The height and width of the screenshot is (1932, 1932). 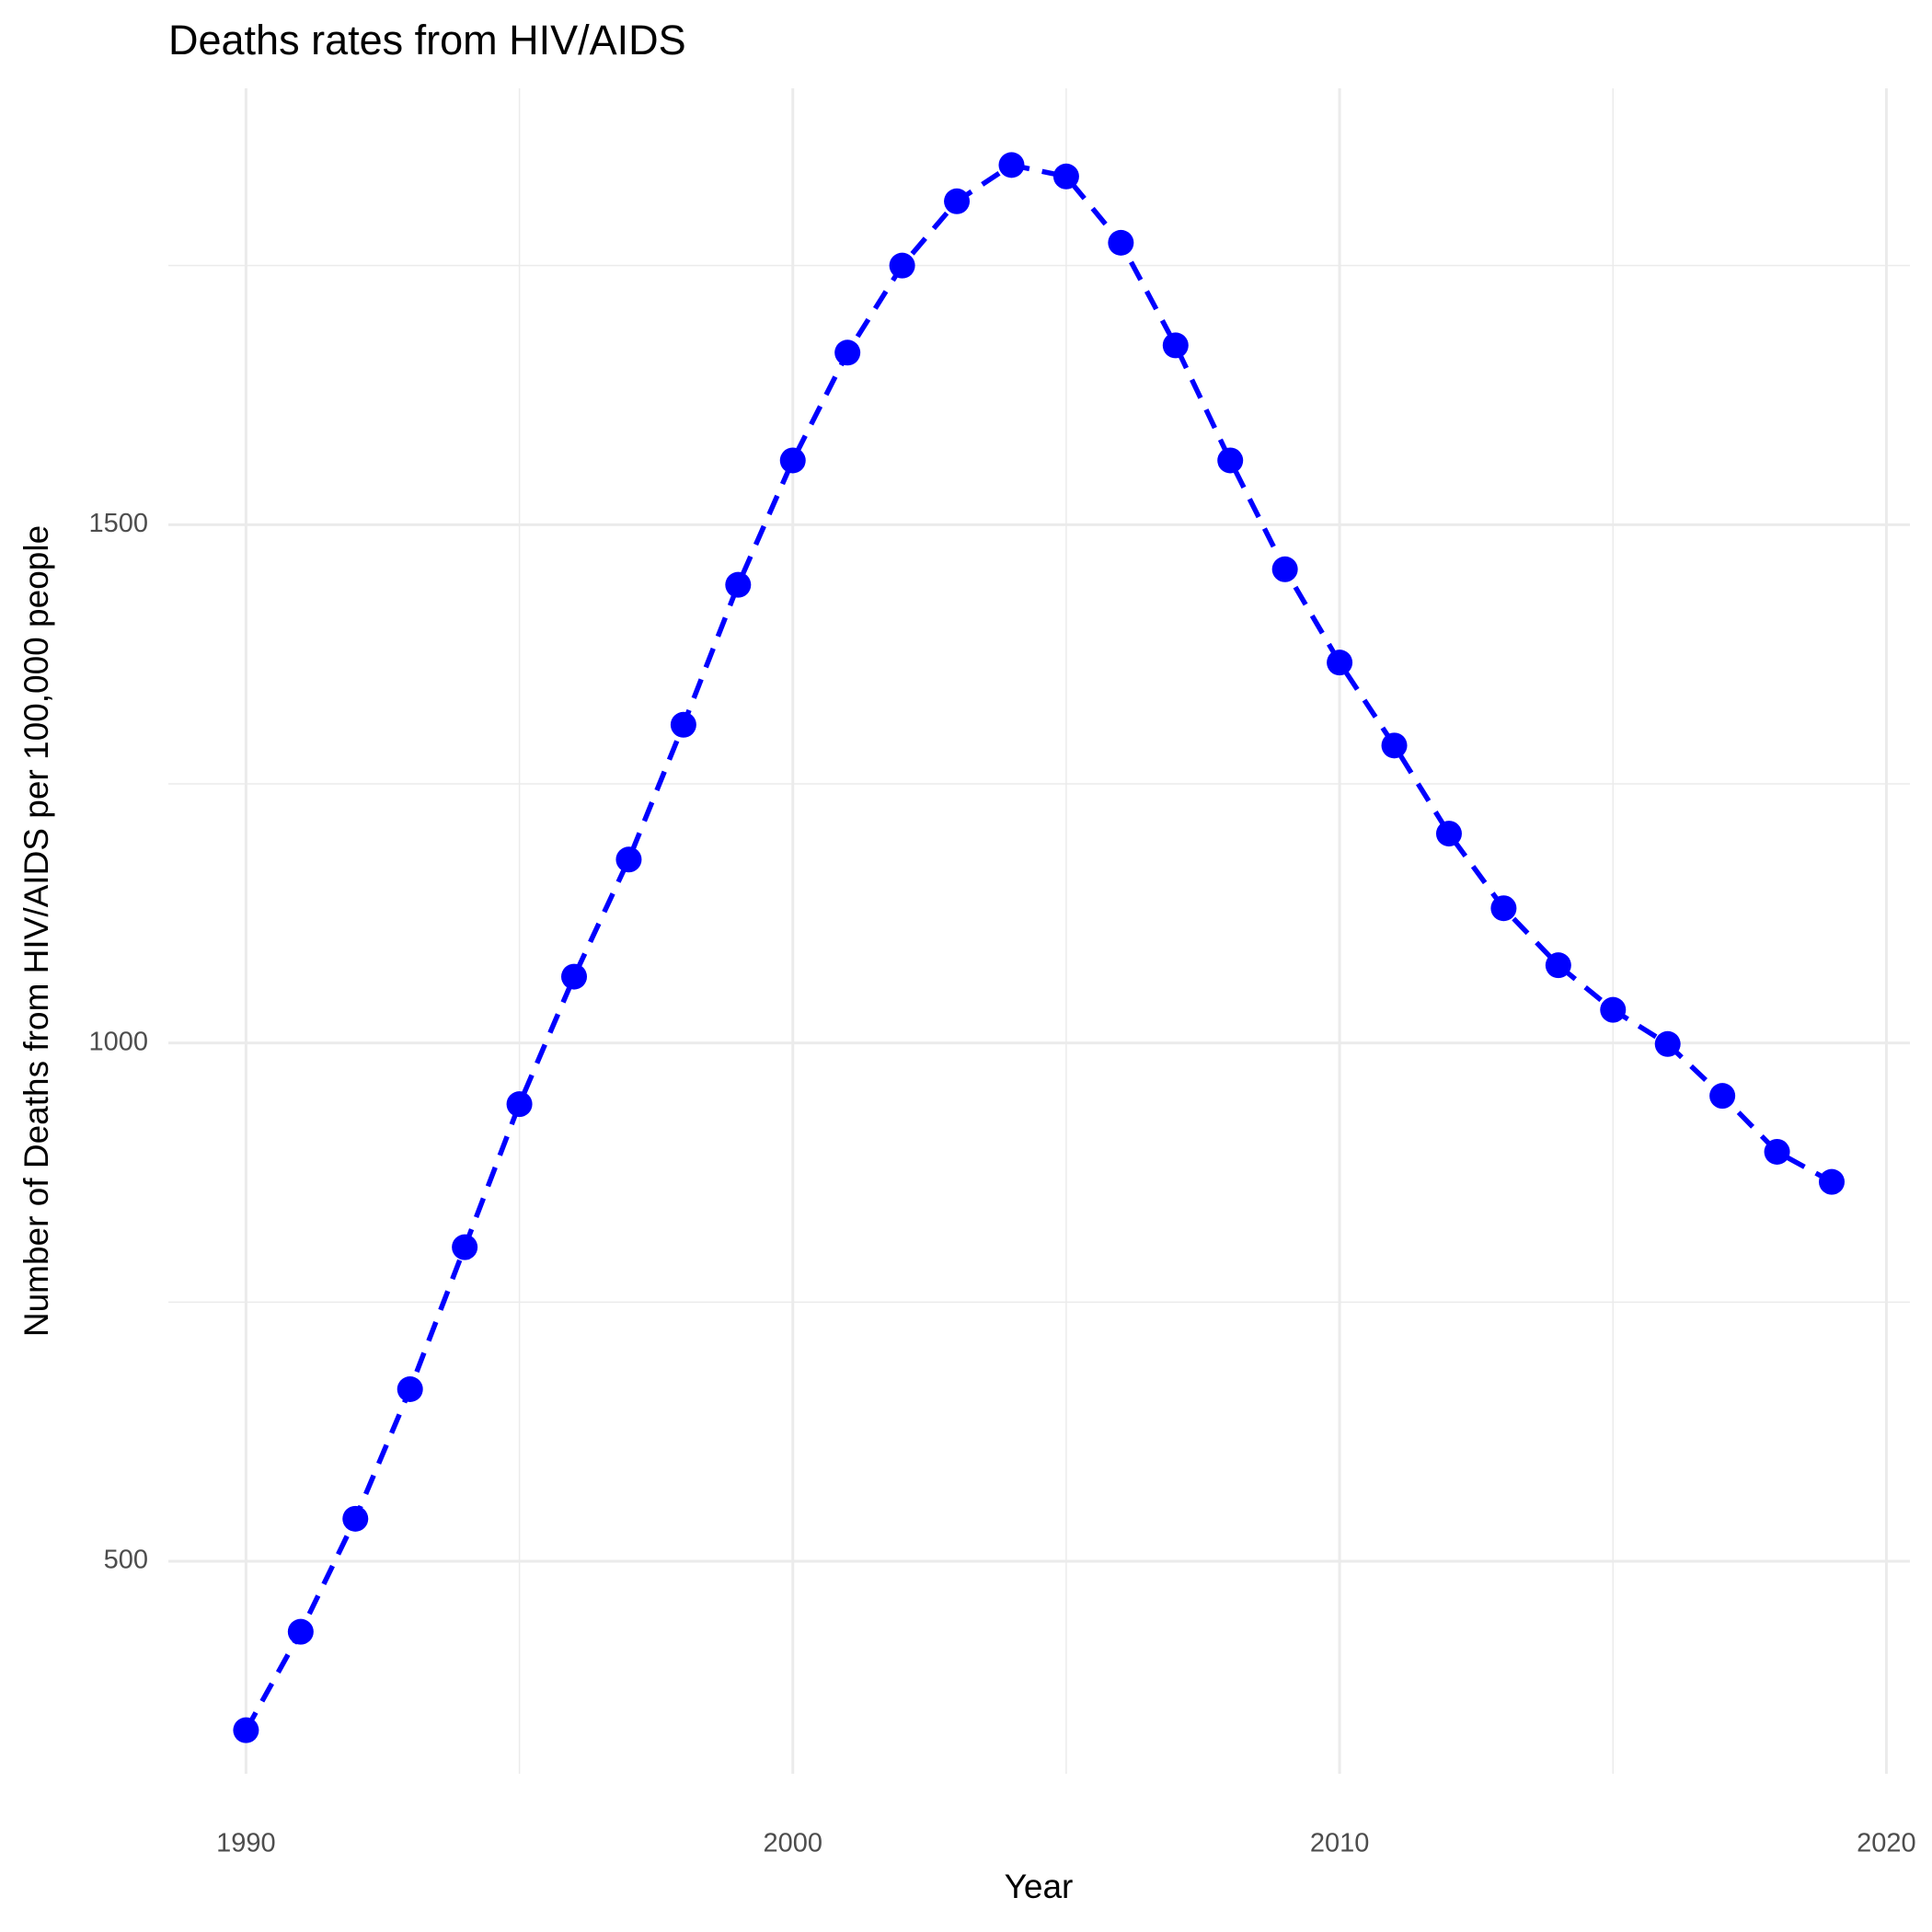 What do you see at coordinates (118, 523) in the screenshot?
I see `y-tick-label: 1500` at bounding box center [118, 523].